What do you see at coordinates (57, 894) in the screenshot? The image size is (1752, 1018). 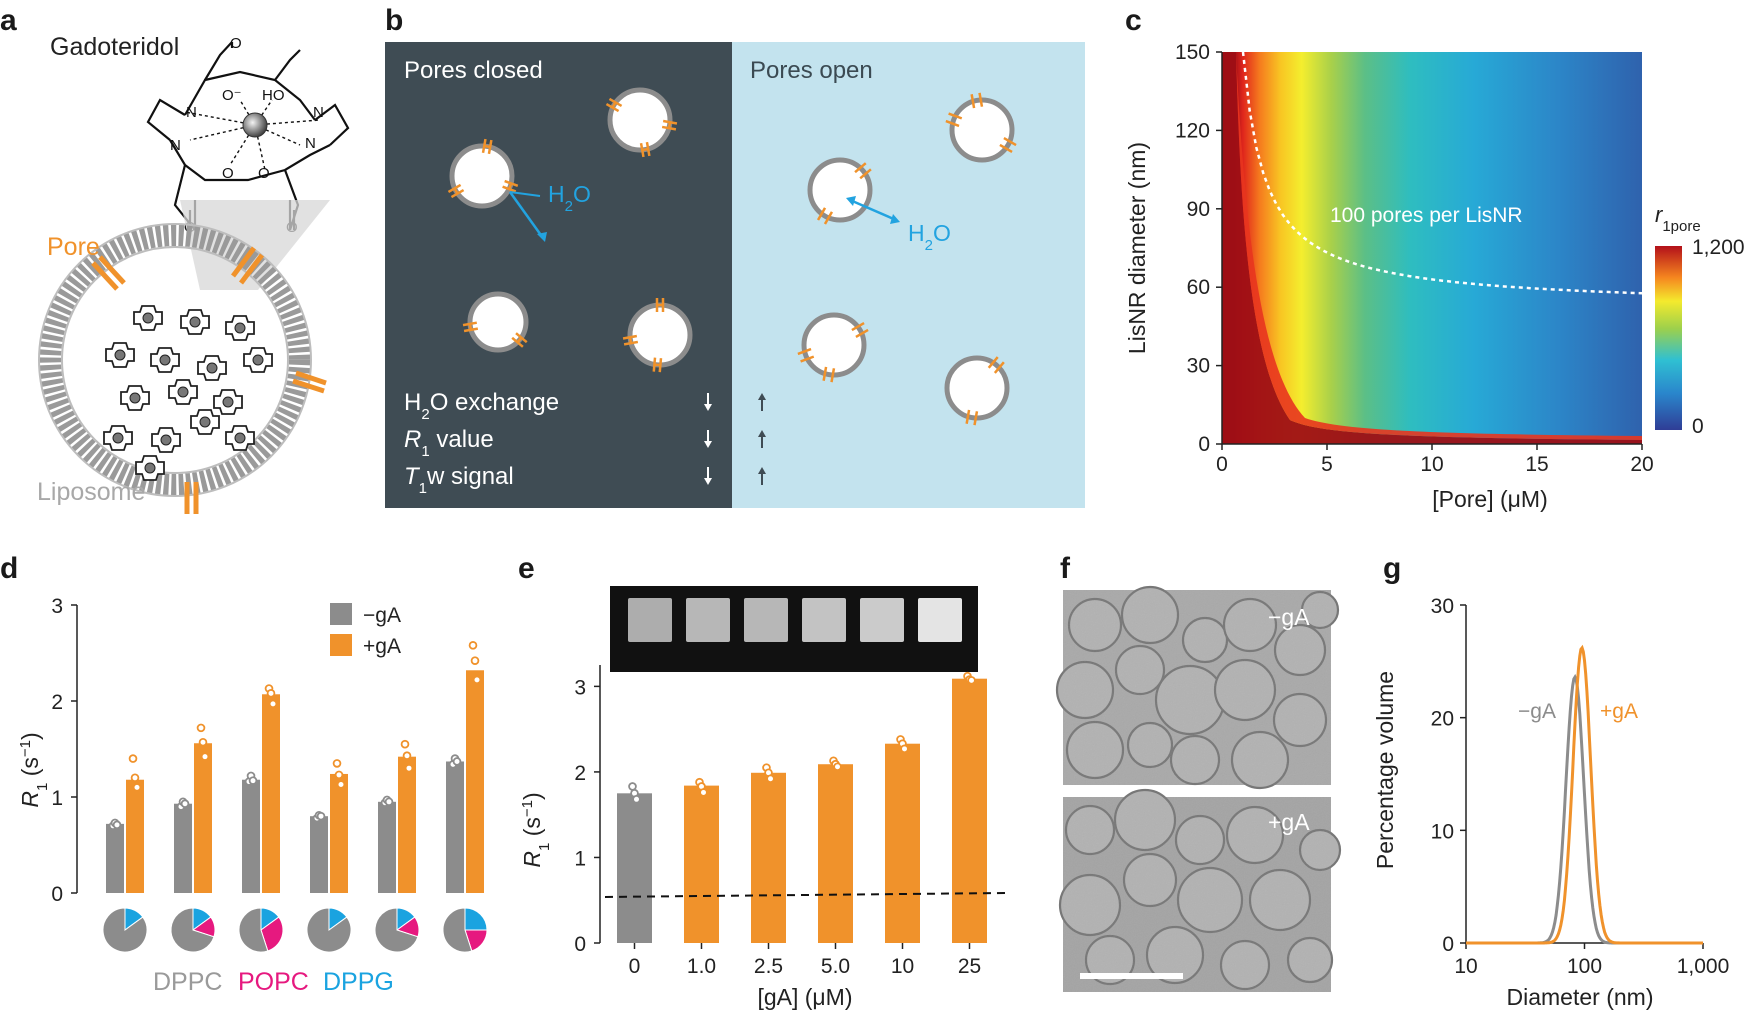 I see `panel-d-ytick-label: 0` at bounding box center [57, 894].